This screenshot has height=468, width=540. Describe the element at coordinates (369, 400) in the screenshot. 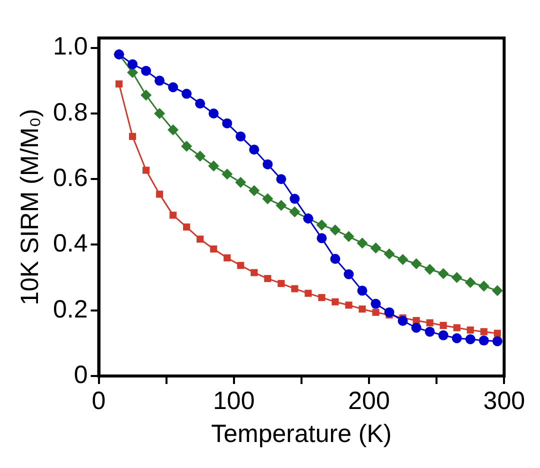

I see `x-tick-label: 200` at that location.